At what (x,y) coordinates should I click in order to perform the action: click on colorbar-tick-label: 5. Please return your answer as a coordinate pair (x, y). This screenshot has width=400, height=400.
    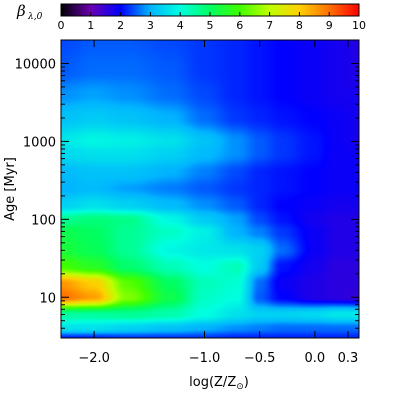
    Looking at the image, I should click on (210, 25).